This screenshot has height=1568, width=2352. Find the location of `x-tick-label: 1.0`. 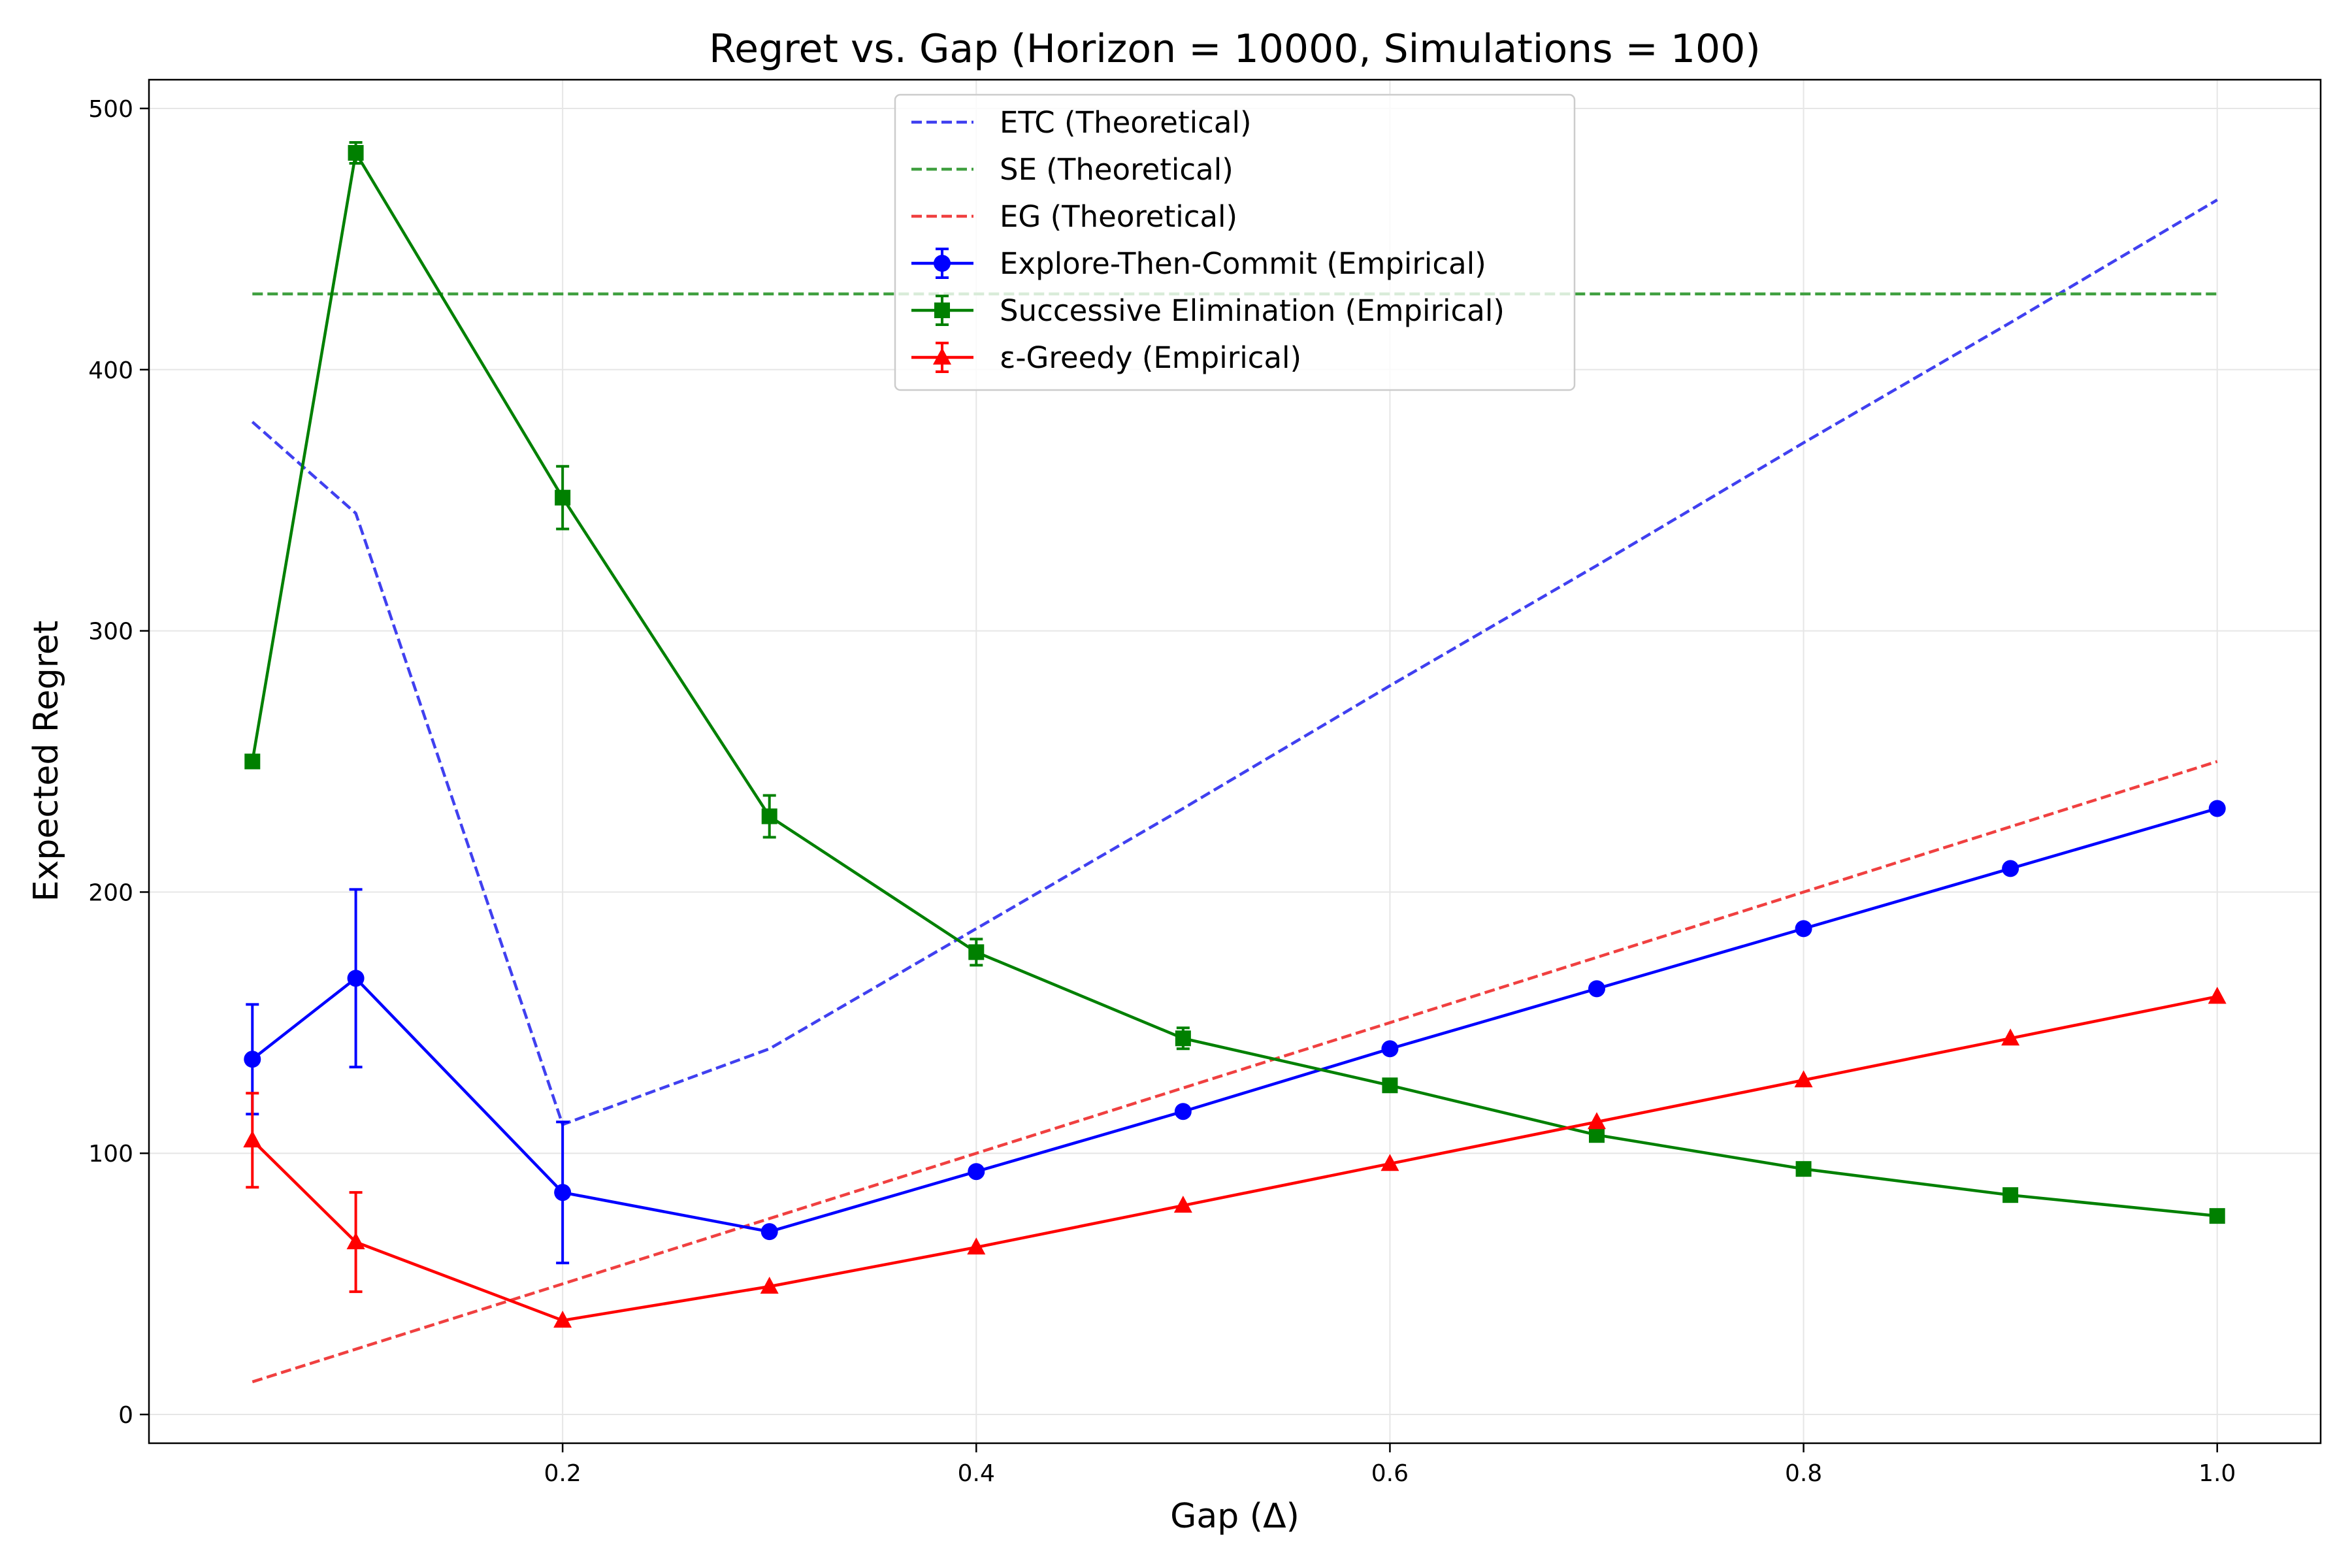

x-tick-label: 1.0 is located at coordinates (2217, 1473).